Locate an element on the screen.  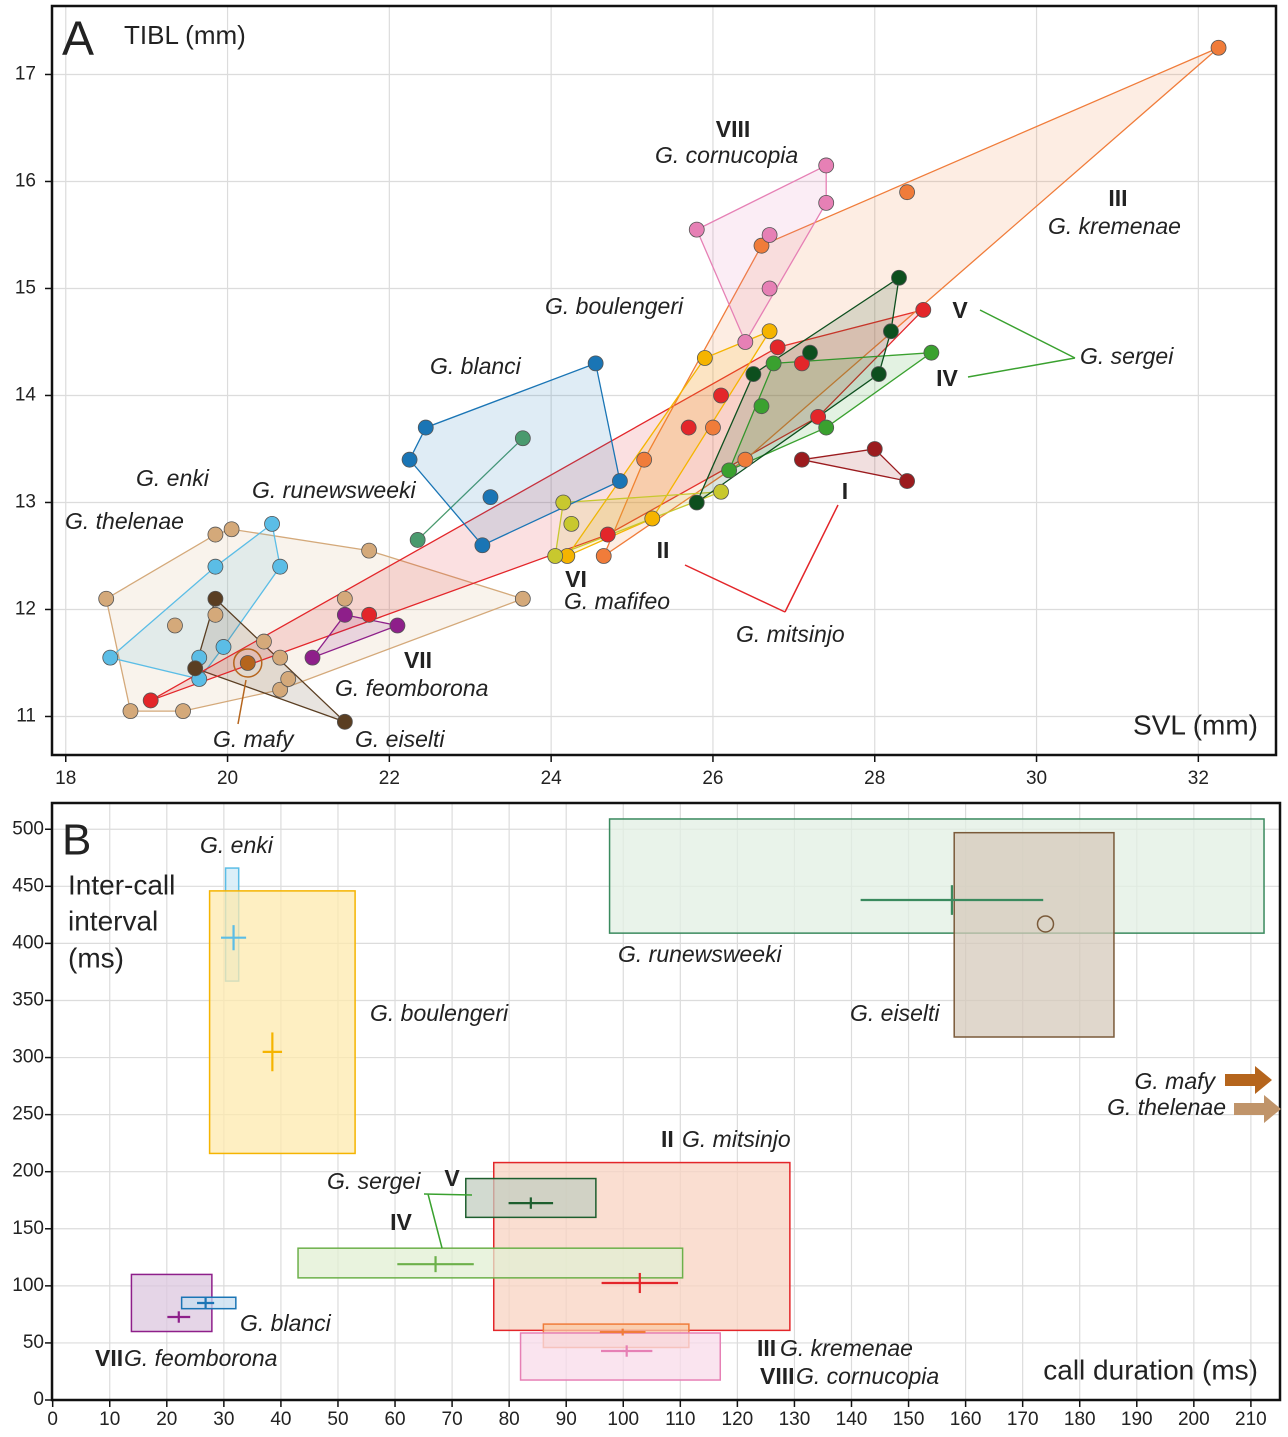
x-tick-label: 20 is located at coordinates (166, 1419).